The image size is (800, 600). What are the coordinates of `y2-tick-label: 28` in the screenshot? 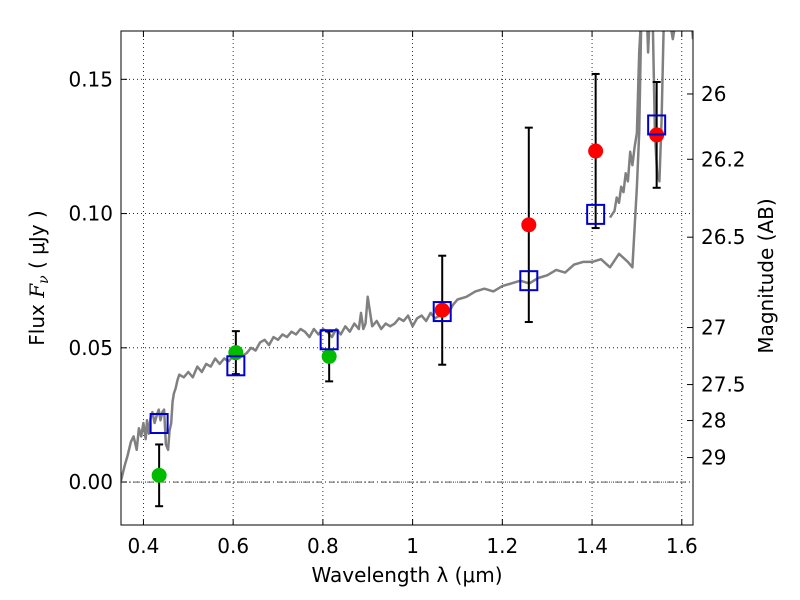 It's located at (713, 421).